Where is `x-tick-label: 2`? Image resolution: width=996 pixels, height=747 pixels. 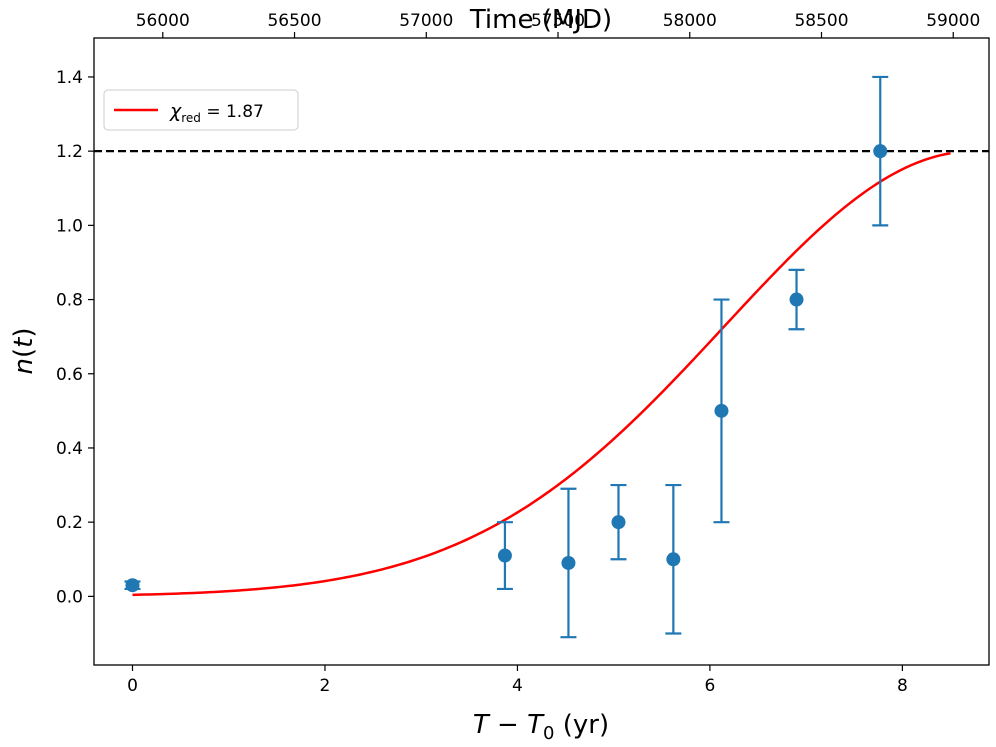
x-tick-label: 2 is located at coordinates (325, 686).